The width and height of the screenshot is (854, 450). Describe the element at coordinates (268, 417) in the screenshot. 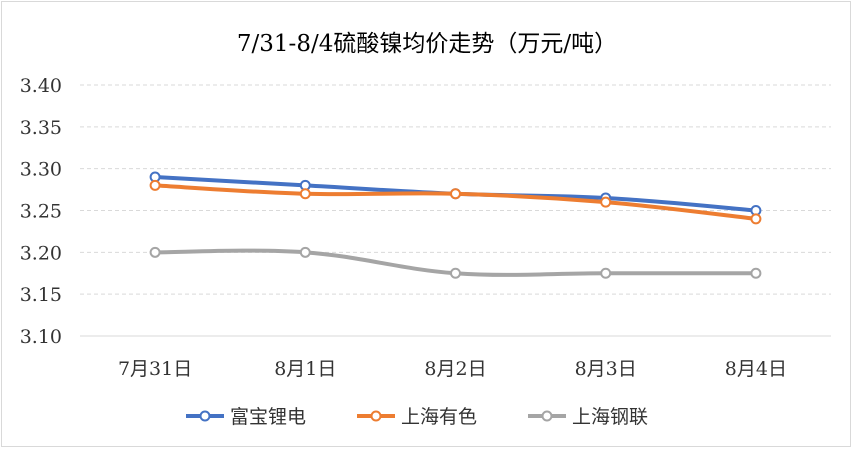

I see `legend-label: 富宝锂电` at that location.